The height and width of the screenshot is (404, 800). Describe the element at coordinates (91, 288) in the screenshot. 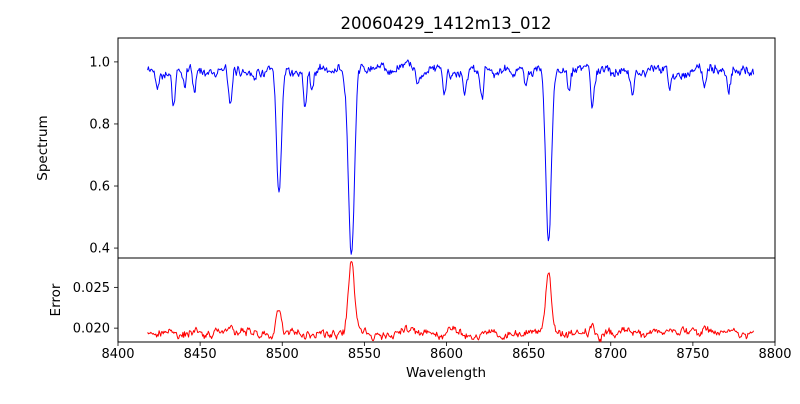

I see `y-tick-label: 0.025` at that location.